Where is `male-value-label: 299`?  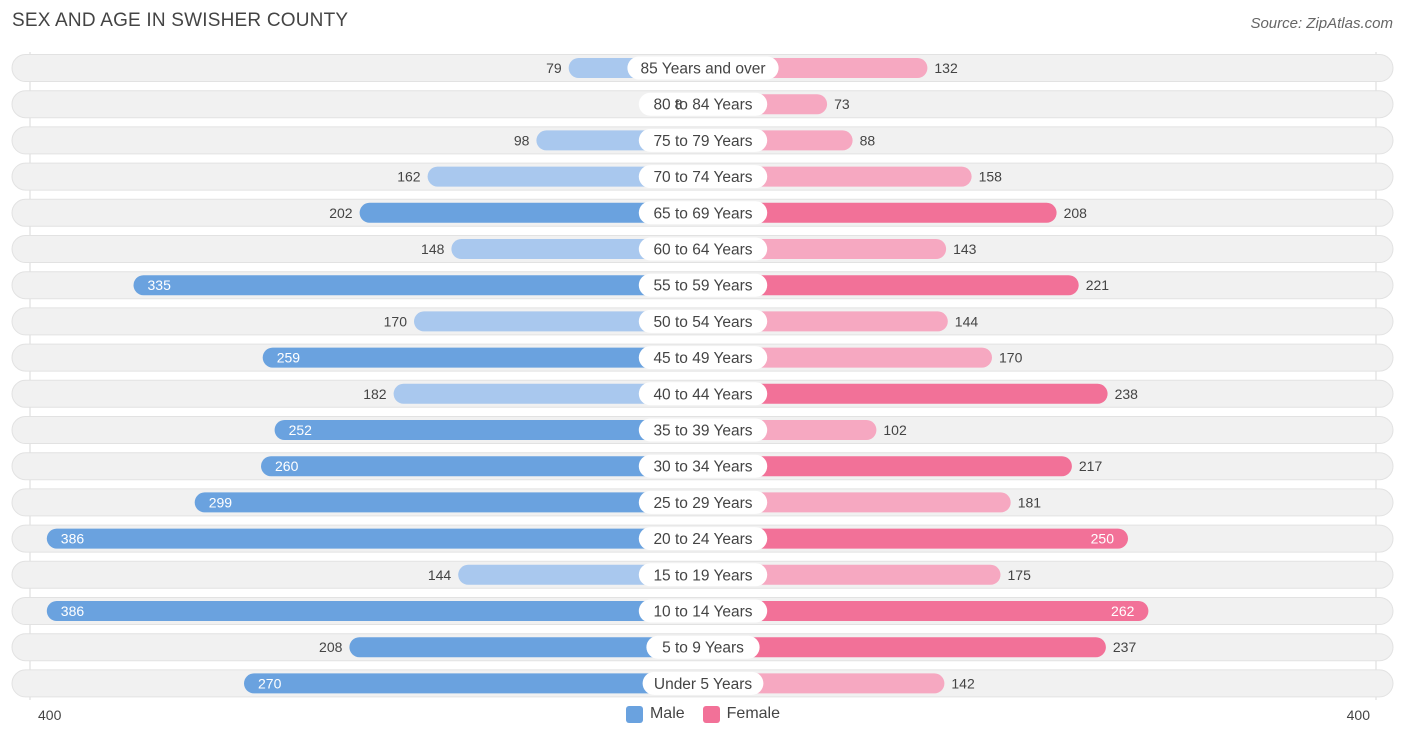
male-value-label: 299 is located at coordinates (221, 502).